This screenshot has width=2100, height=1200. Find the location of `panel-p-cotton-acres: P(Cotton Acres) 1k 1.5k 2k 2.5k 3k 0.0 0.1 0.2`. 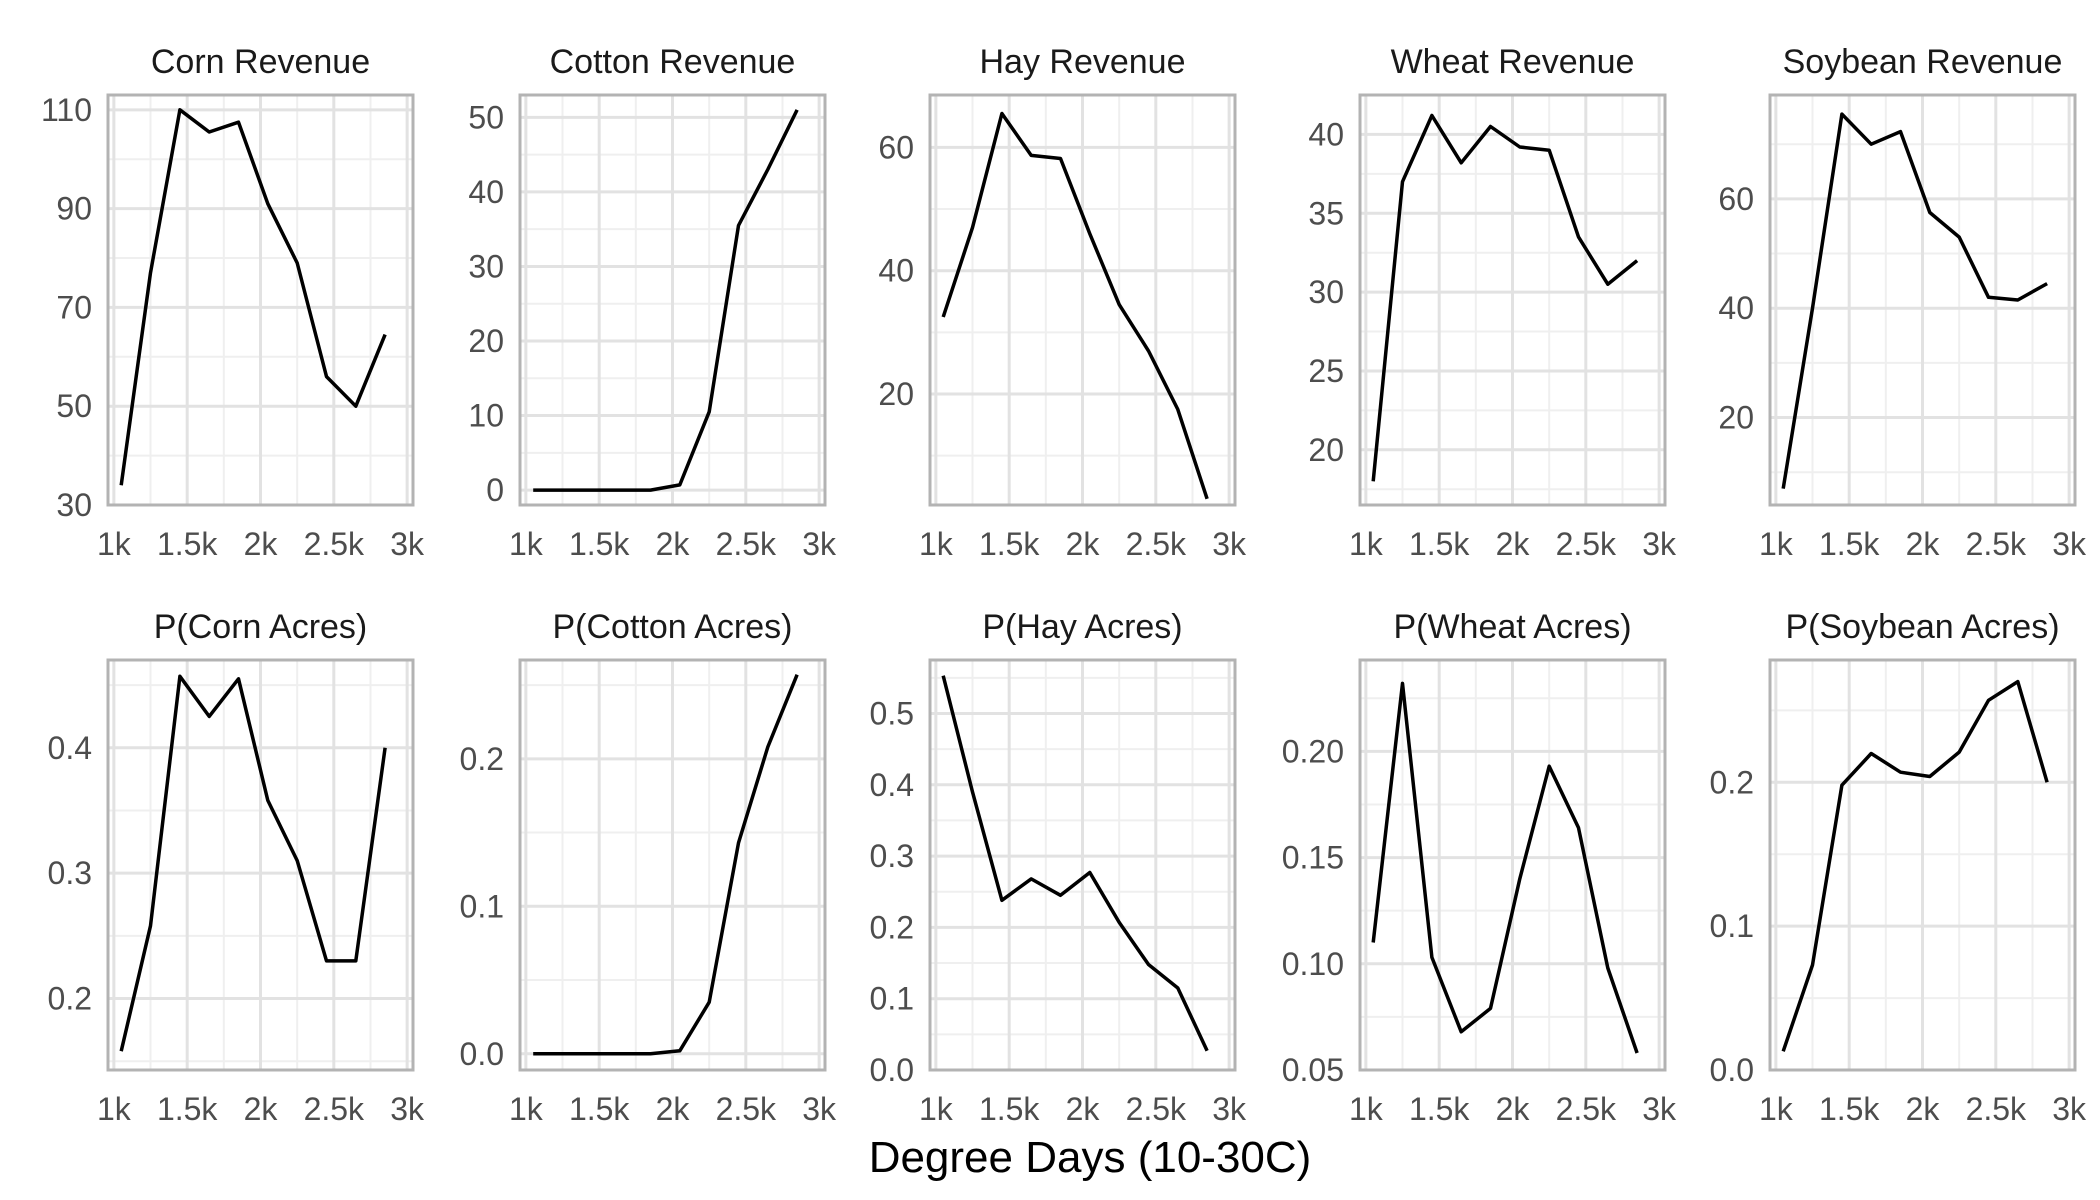

panel-p-cotton-acres: P(Cotton Acres) 1k 1.5k 2k 2.5k 3k 0.0 0.1 0.2 is located at coordinates (649, 867).